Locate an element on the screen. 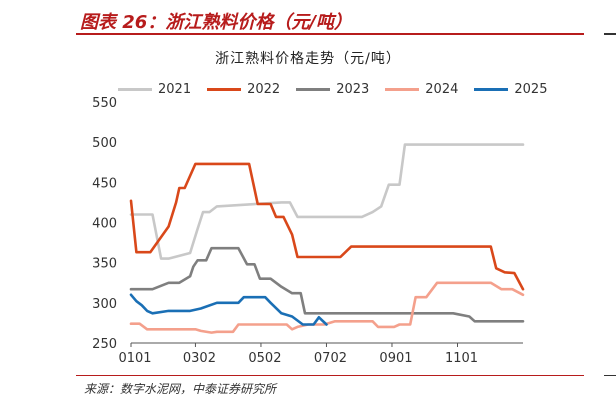 The height and width of the screenshot is (407, 616). legend-item-2023: 2023 is located at coordinates (332, 89).